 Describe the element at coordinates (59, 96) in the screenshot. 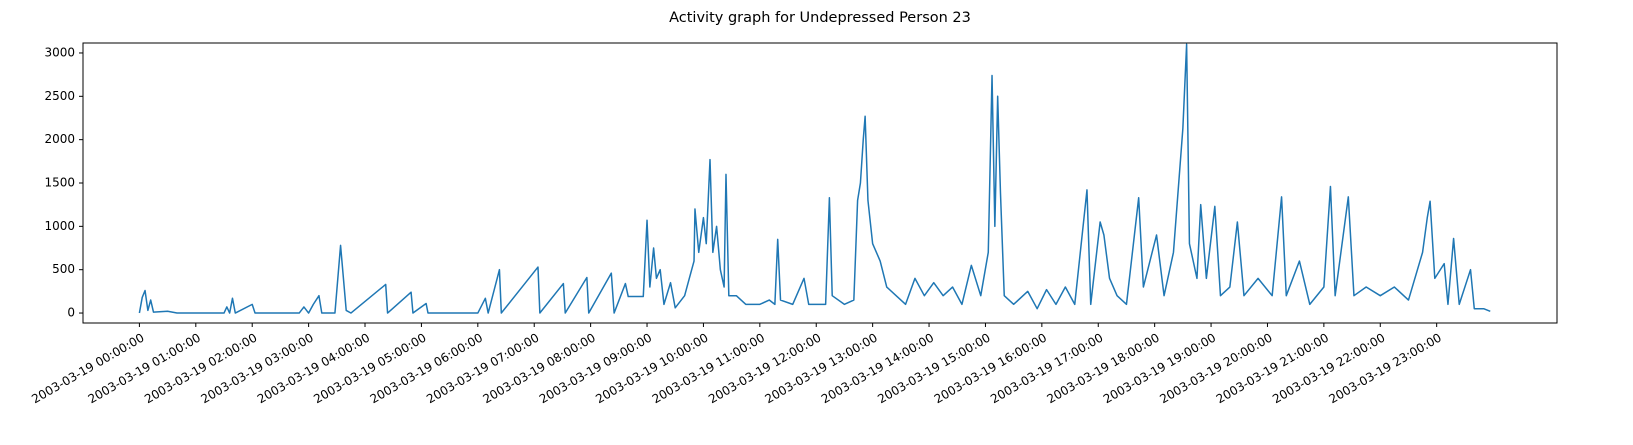

I see `y-tick-label: 2500` at that location.